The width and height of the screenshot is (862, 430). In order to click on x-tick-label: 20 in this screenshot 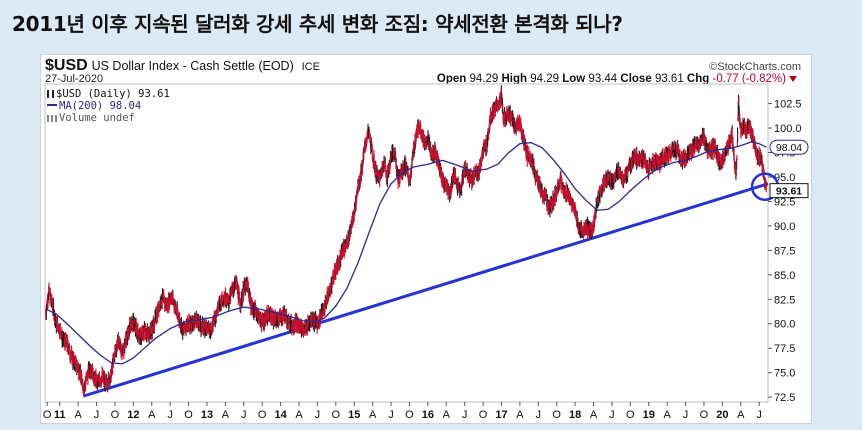, I will do `click(722, 415)`.